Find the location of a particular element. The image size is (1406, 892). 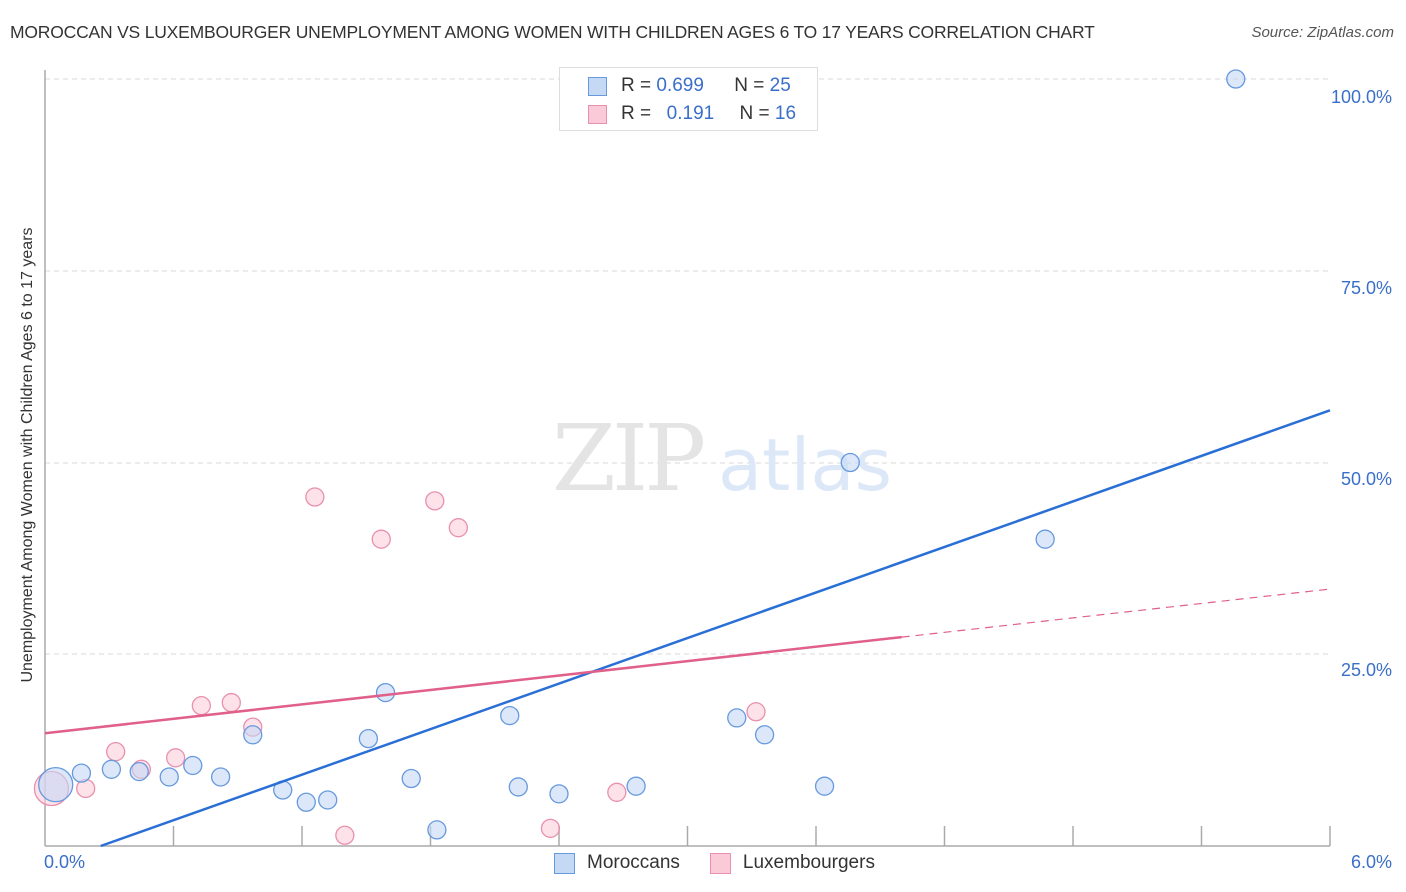

source-label: Source: ZipAtlas.com is located at coordinates (1322, 32).